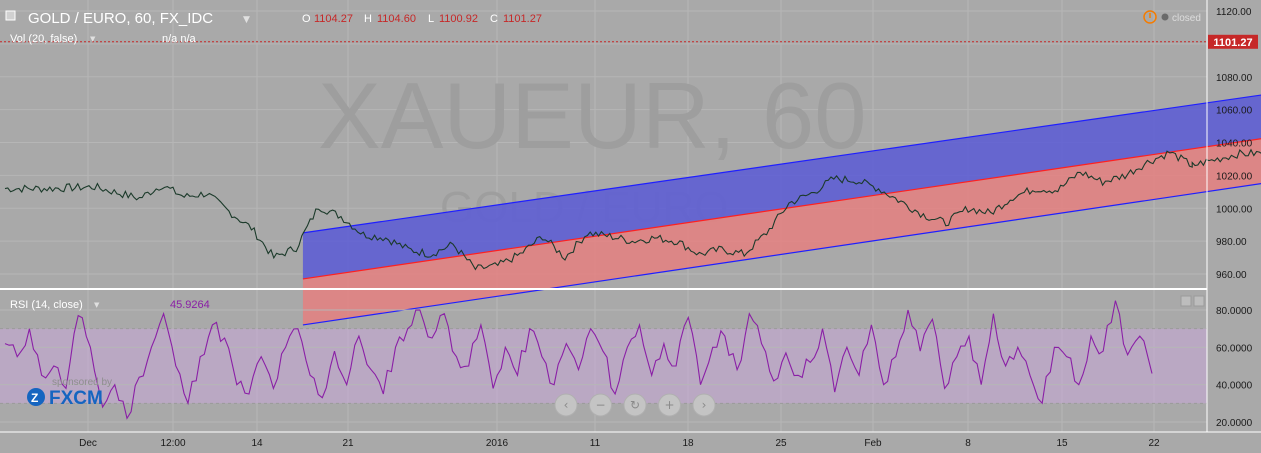  What do you see at coordinates (110, 305) in the screenshot?
I see `rsi-legend: RSI (14, close) ▼ 45.9264` at bounding box center [110, 305].